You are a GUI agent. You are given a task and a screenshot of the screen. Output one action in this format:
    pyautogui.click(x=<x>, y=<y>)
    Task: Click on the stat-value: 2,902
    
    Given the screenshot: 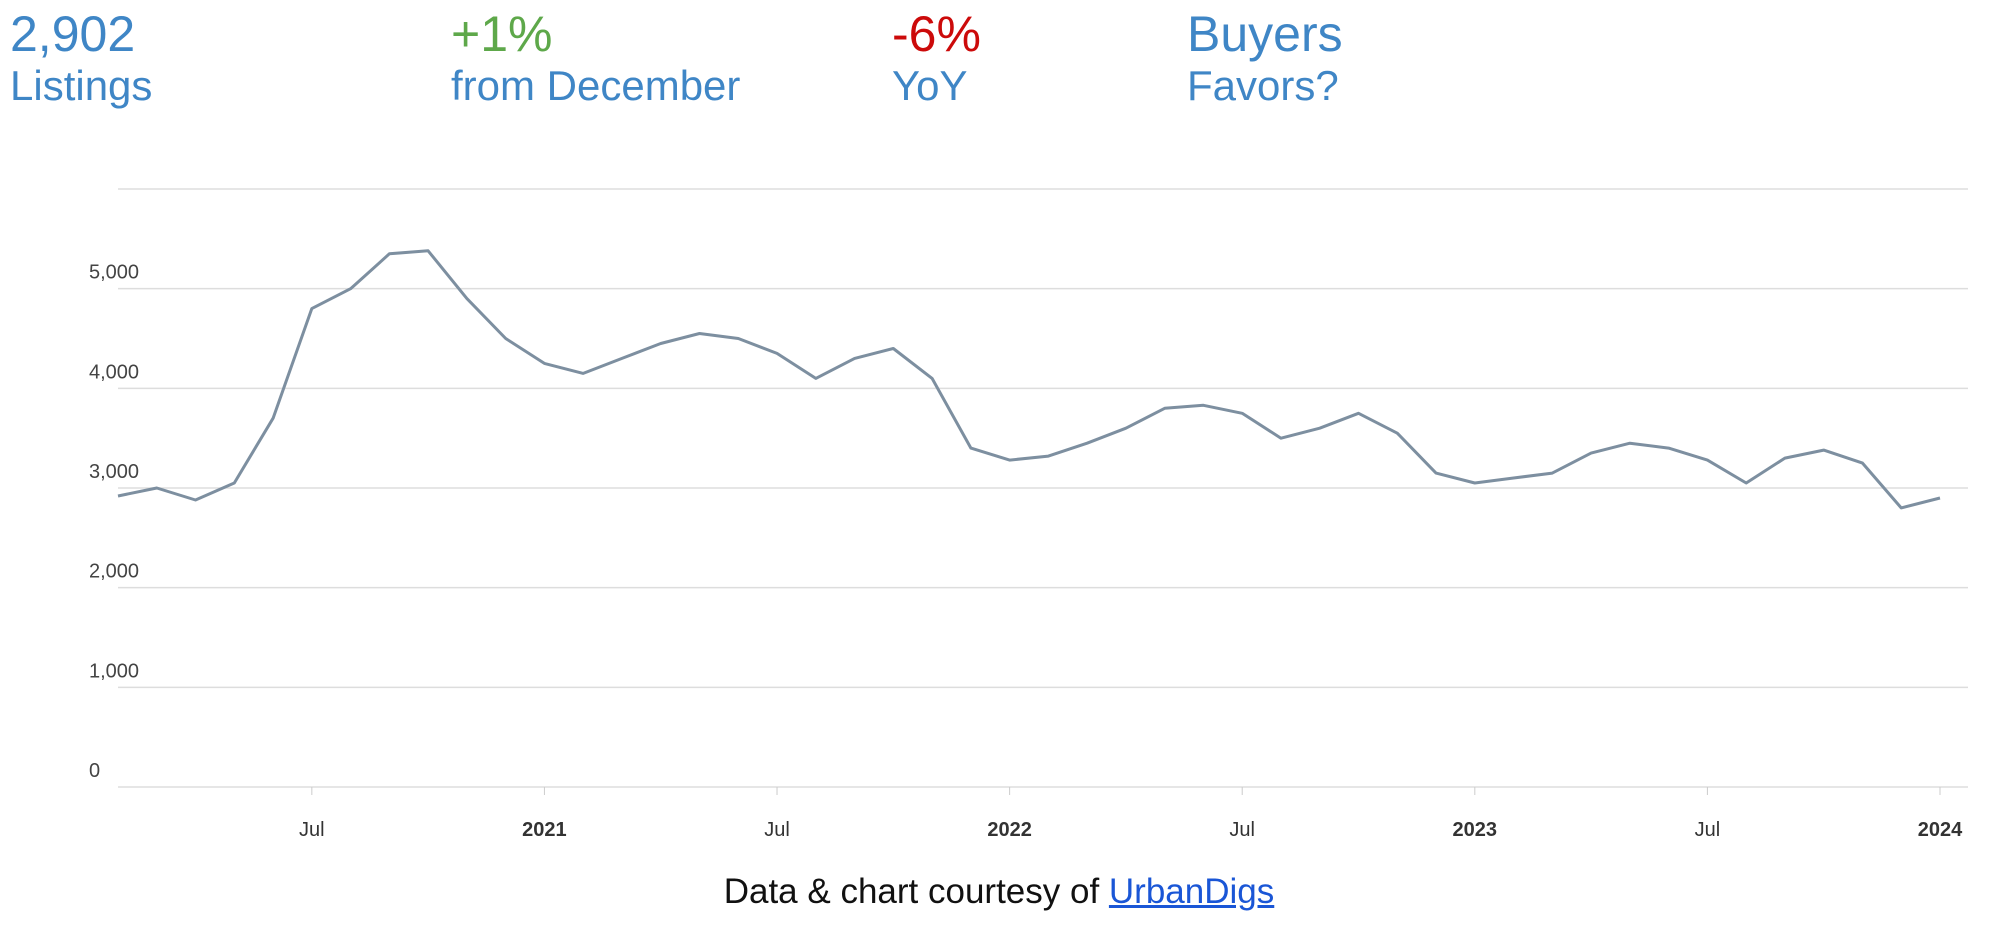 What is the action you would take?
    pyautogui.click(x=73, y=34)
    